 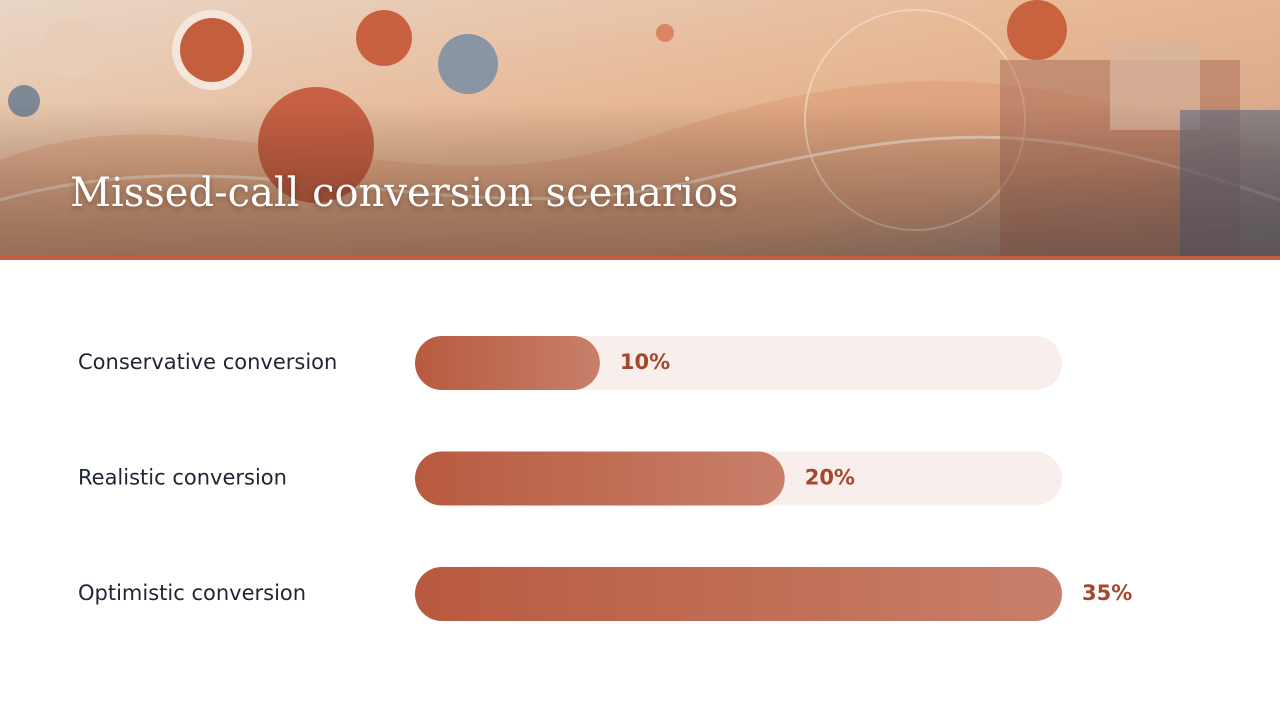 What do you see at coordinates (182, 478) in the screenshot?
I see `category-label: Realistic conversion` at bounding box center [182, 478].